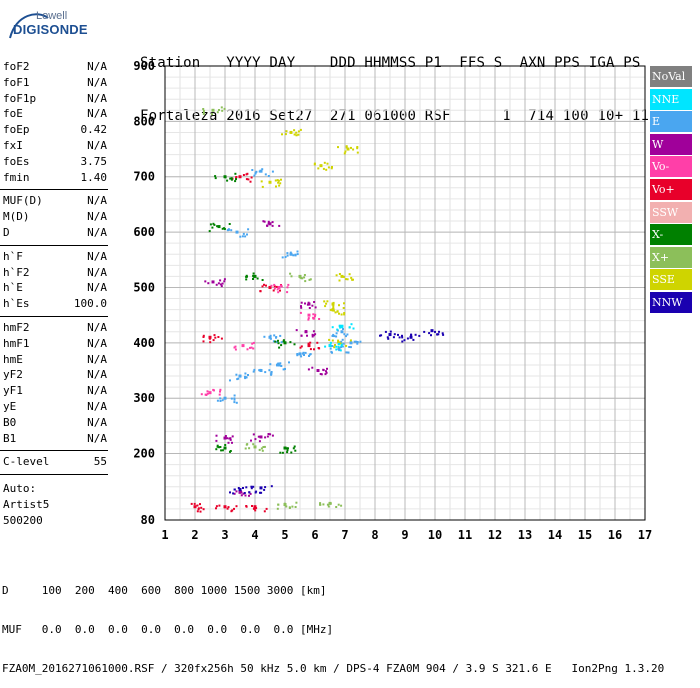 The image size is (700, 688). Describe the element at coordinates (100, 462) in the screenshot. I see `param-value: 55` at that location.